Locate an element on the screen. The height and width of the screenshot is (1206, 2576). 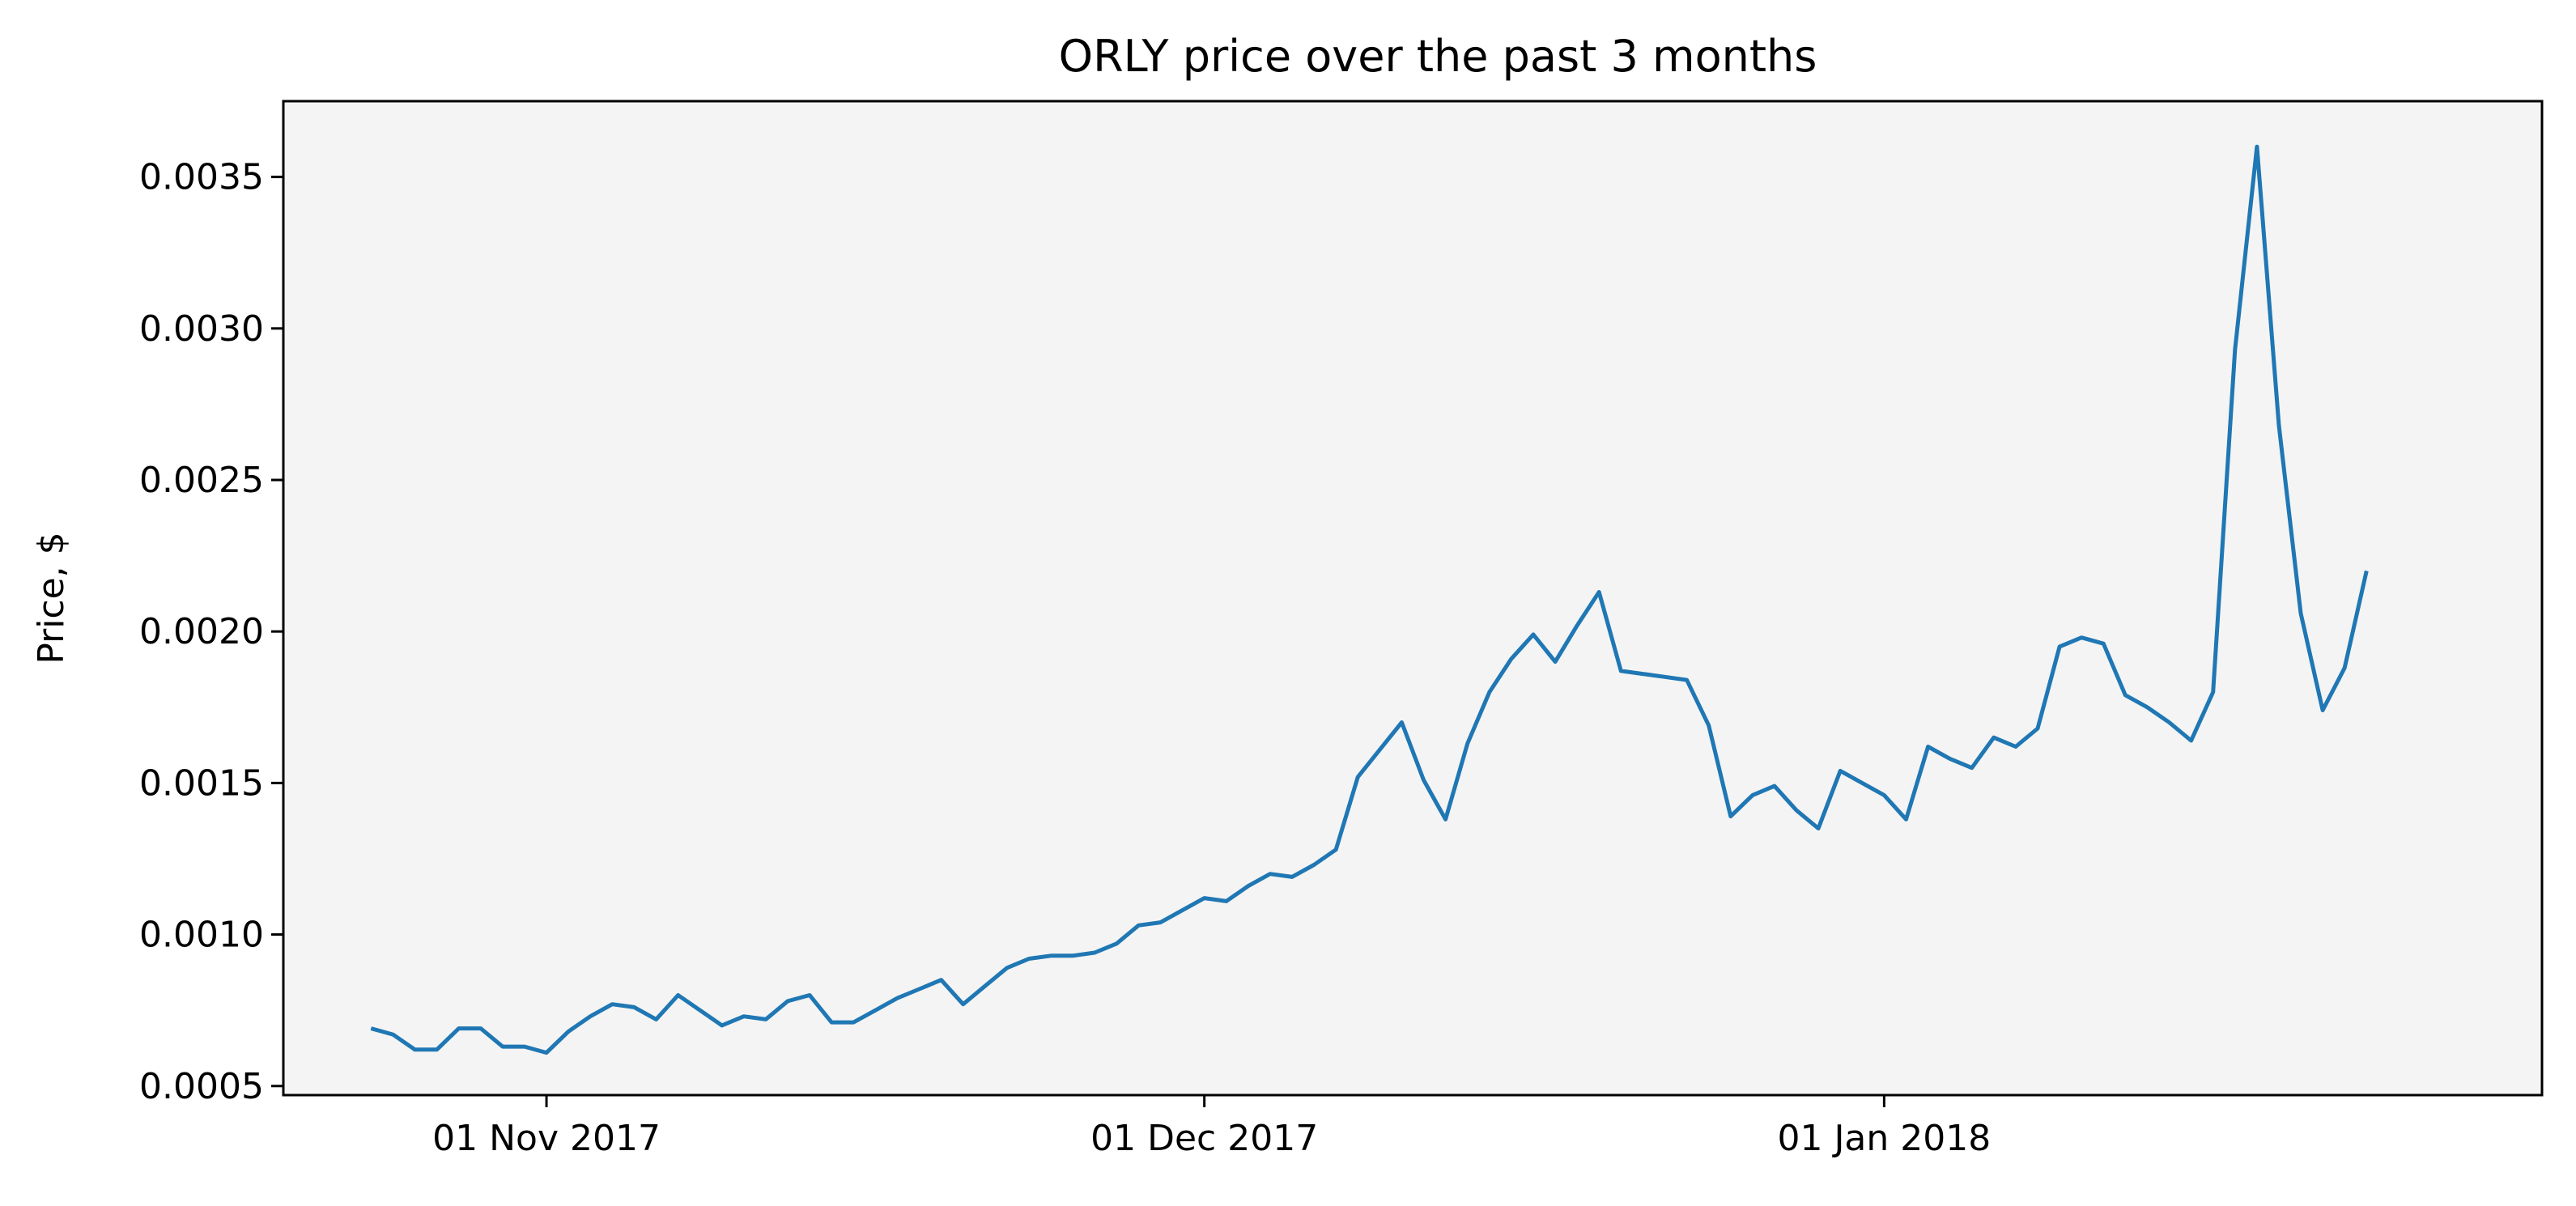
x-axis: 01 Nov 2017 01 Dec 2017 01 Jan 2018 is located at coordinates (1211, 1127).